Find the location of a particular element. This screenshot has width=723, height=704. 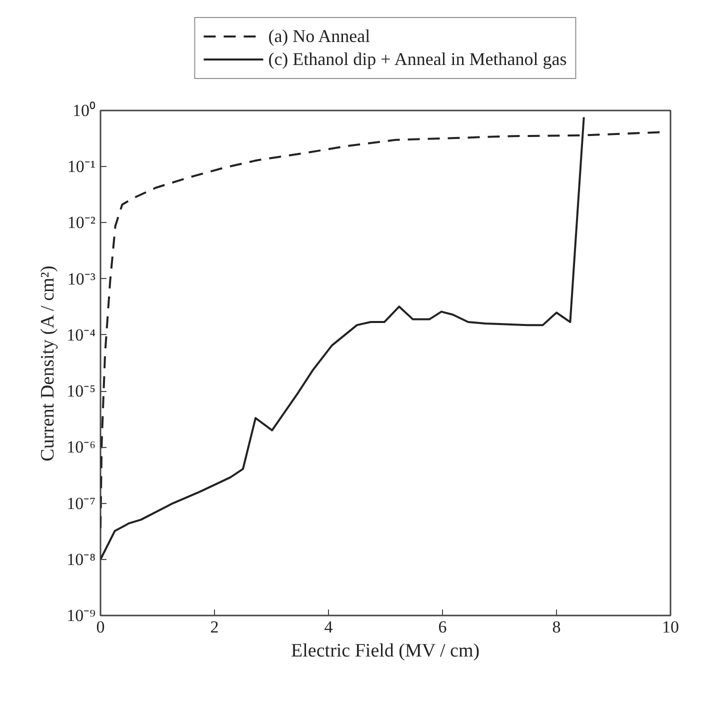

y-tick-label: 10⁻⁶ is located at coordinates (81, 447).